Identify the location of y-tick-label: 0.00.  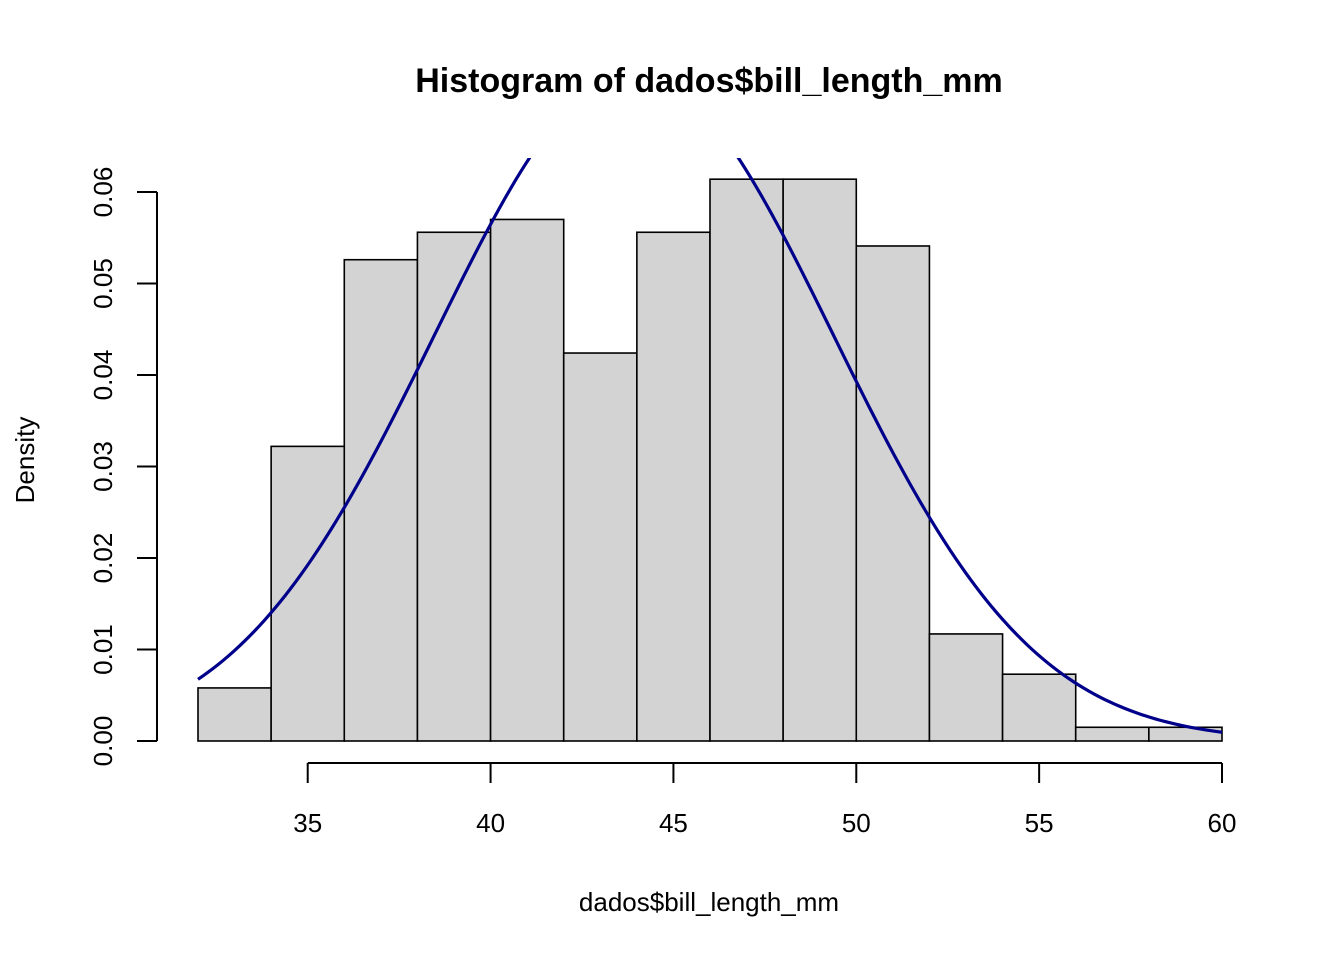
(103, 741).